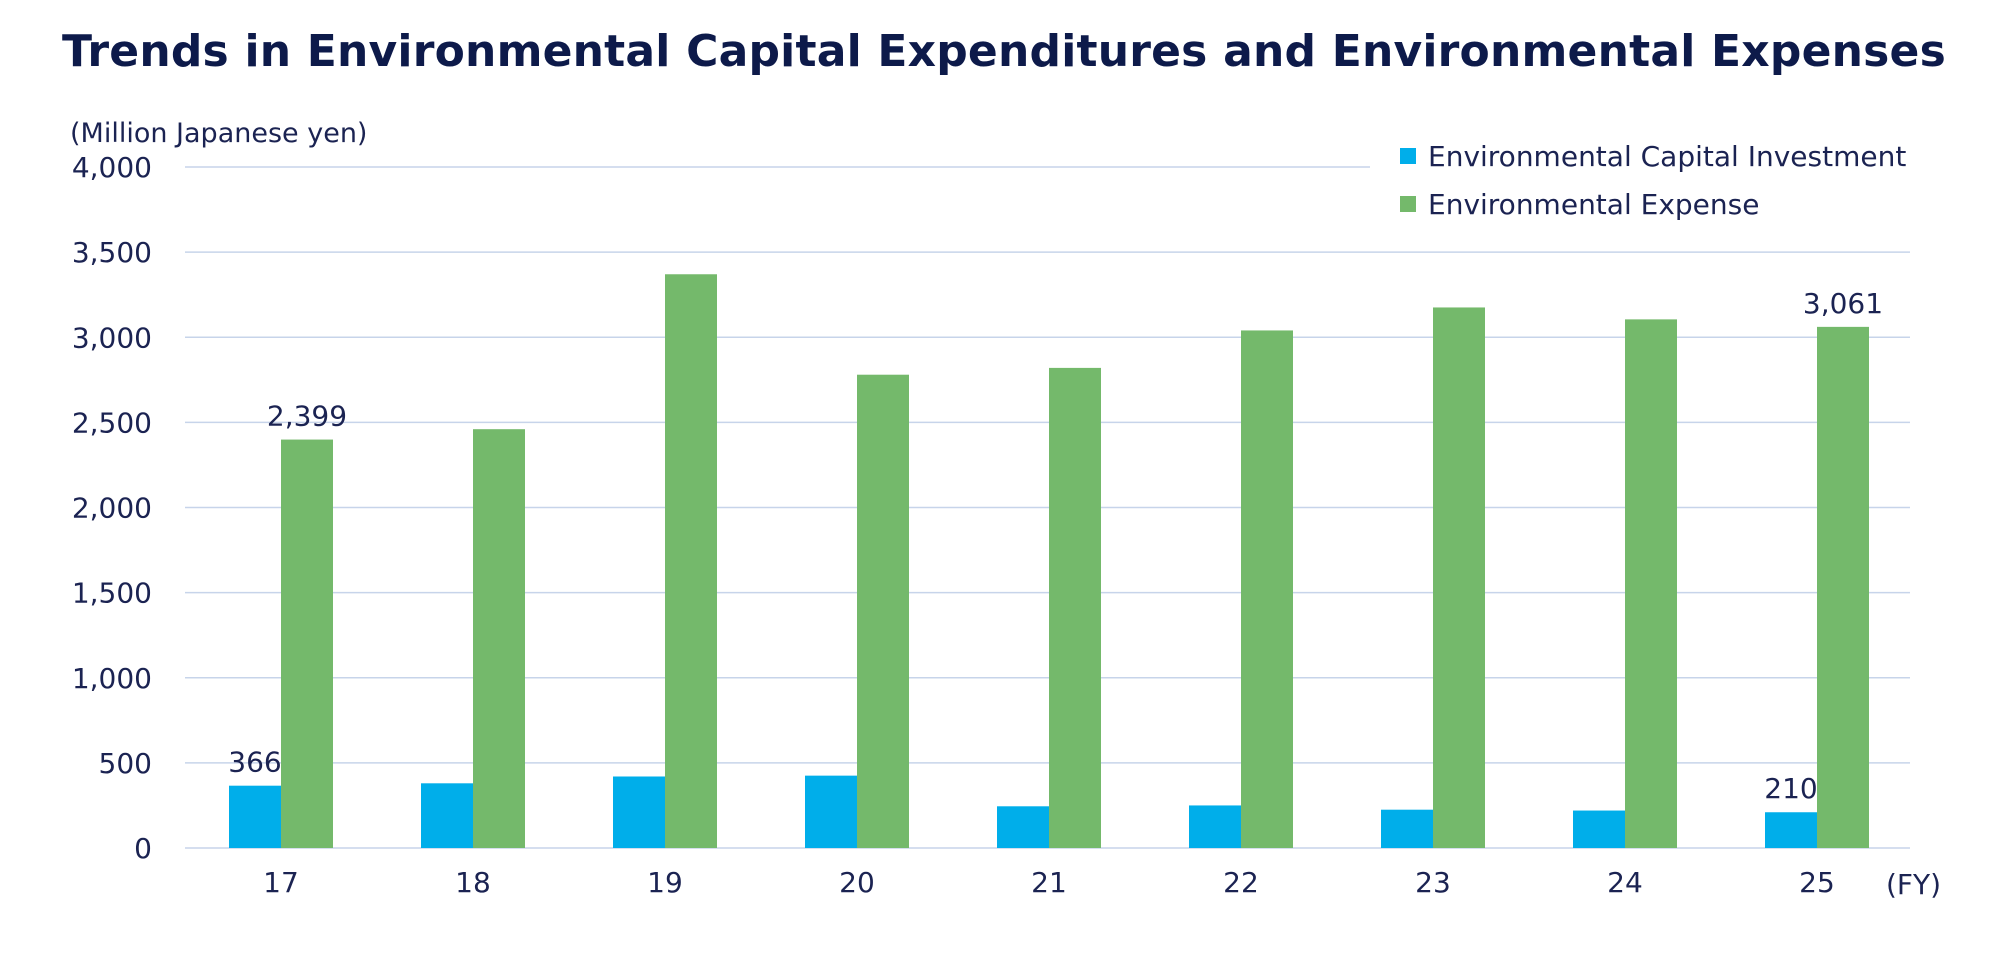 The image size is (2000, 964). What do you see at coordinates (1914, 884) in the screenshot?
I see `x-axis-unit-label: (FY)` at bounding box center [1914, 884].